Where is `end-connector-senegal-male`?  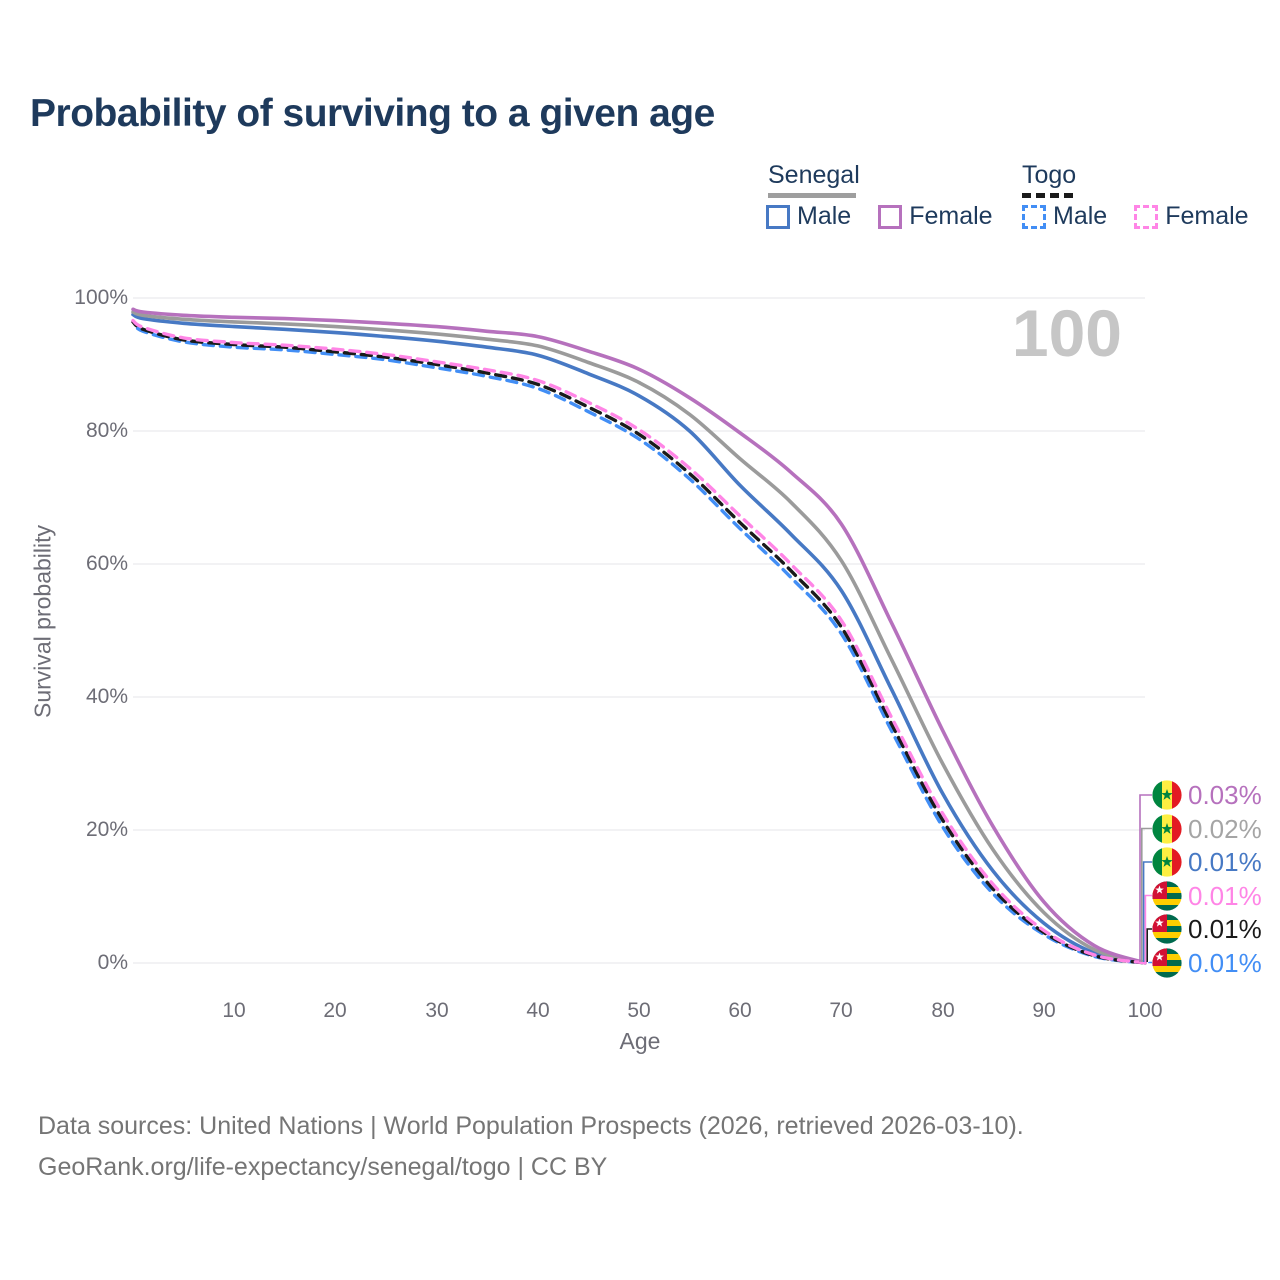
end-connector-senegal-male is located at coordinates (1147, 911).